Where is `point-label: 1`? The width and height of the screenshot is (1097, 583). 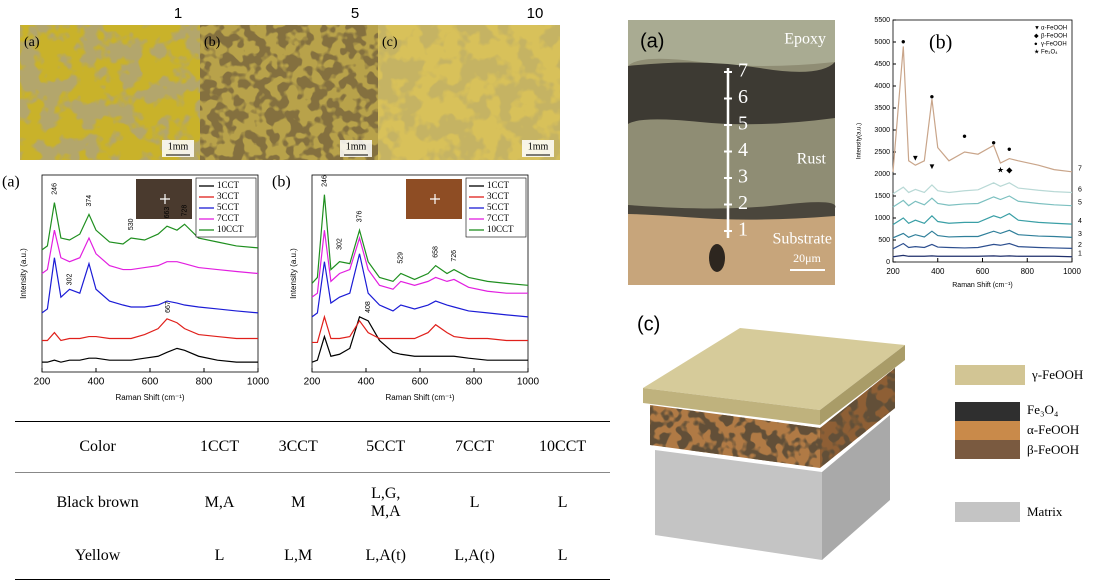 point-label: 1 is located at coordinates (743, 230).